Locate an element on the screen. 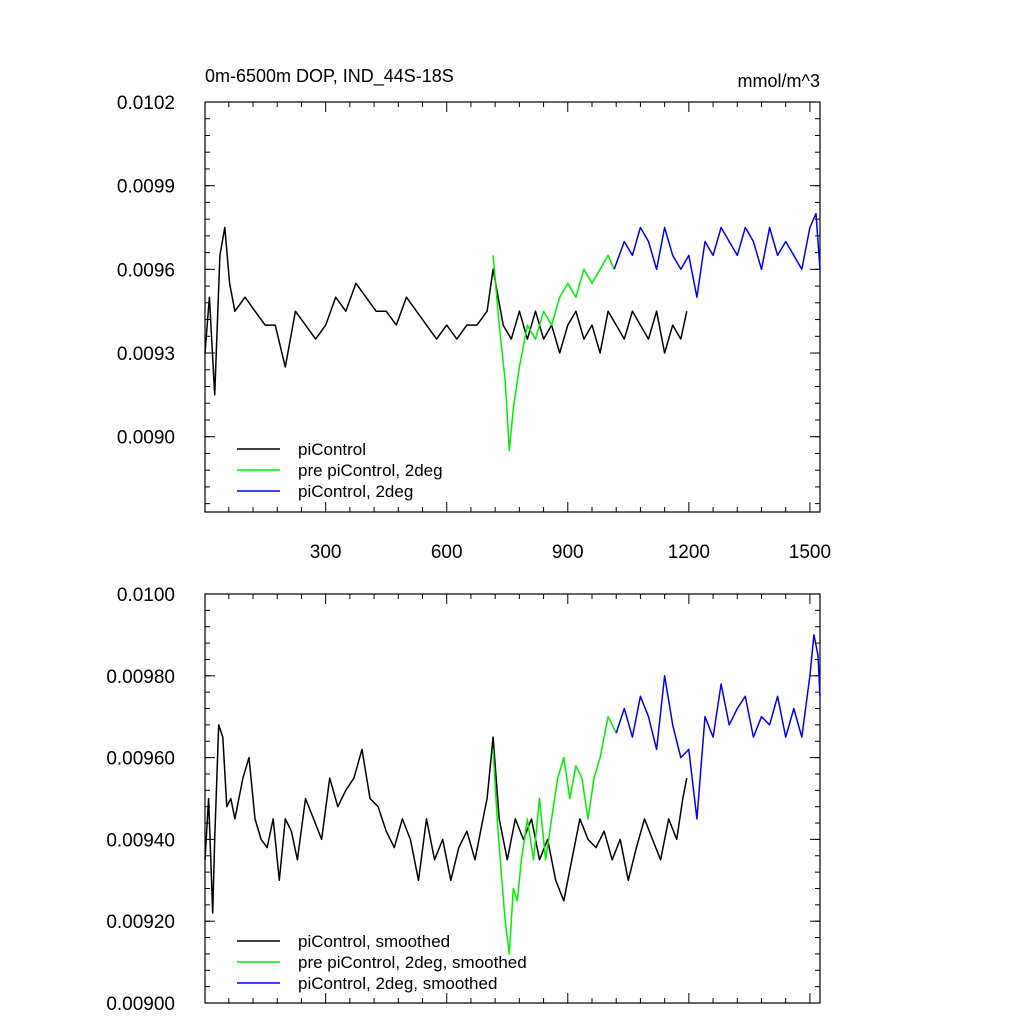  y-tick-label: 0.0096 is located at coordinates (146, 270).